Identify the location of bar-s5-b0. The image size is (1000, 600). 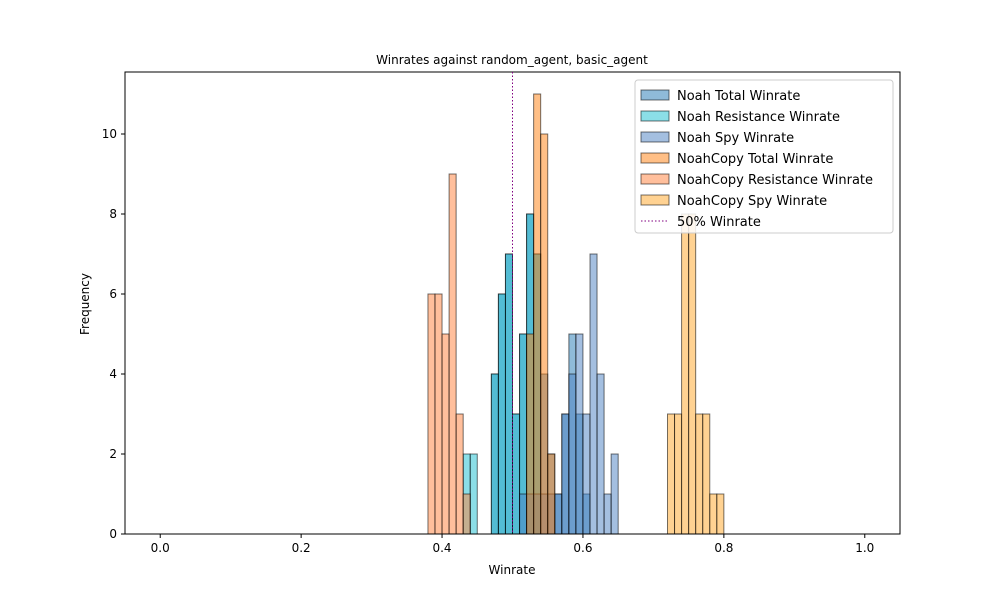
(671, 474).